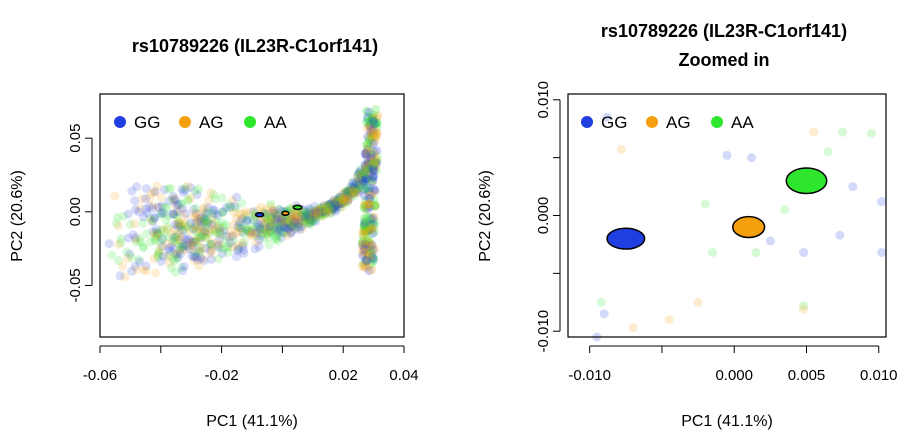 This screenshot has width=904, height=440. Describe the element at coordinates (587, 122) in the screenshot. I see `legend-marker-gg` at that location.